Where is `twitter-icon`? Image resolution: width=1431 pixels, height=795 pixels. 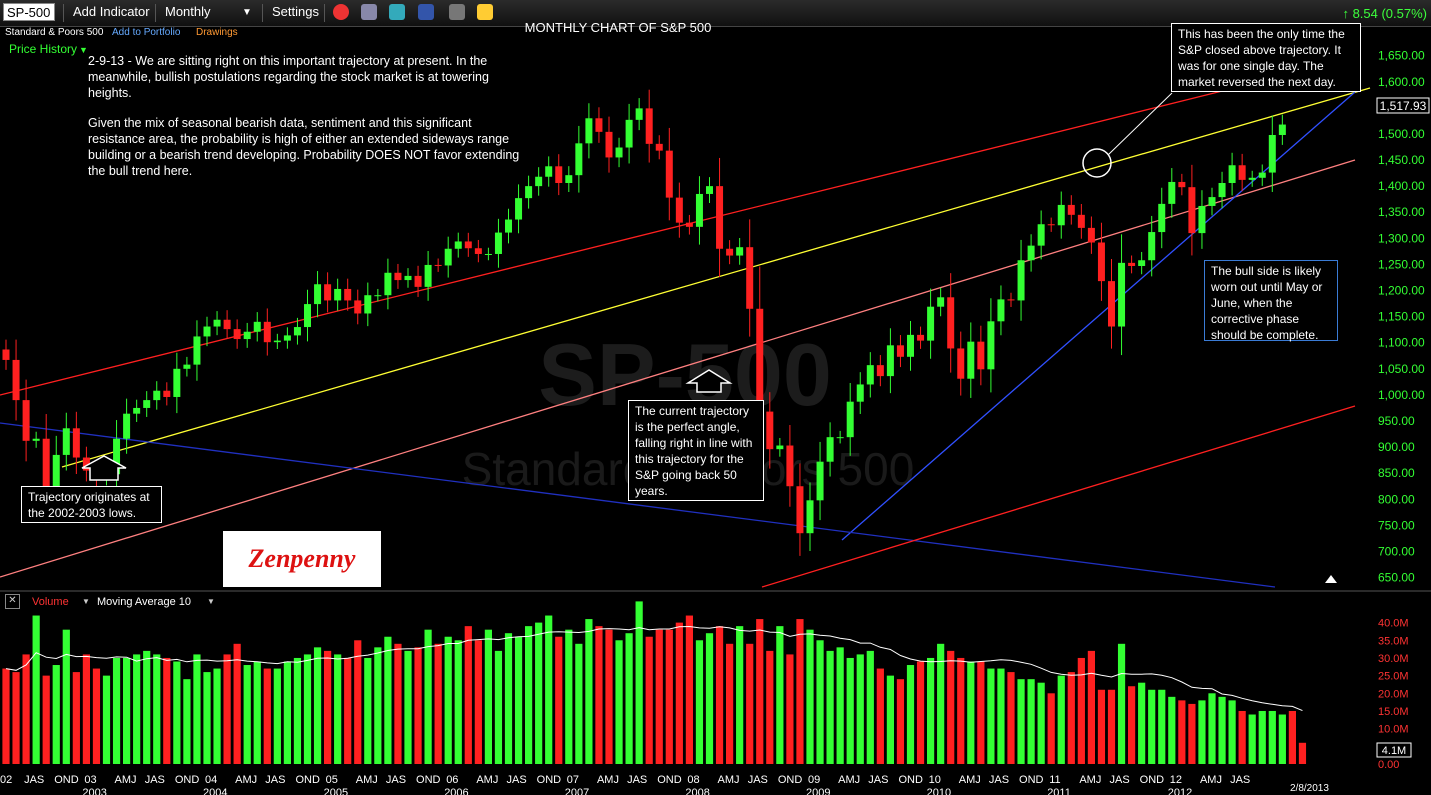
twitter-icon is located at coordinates (397, 12).